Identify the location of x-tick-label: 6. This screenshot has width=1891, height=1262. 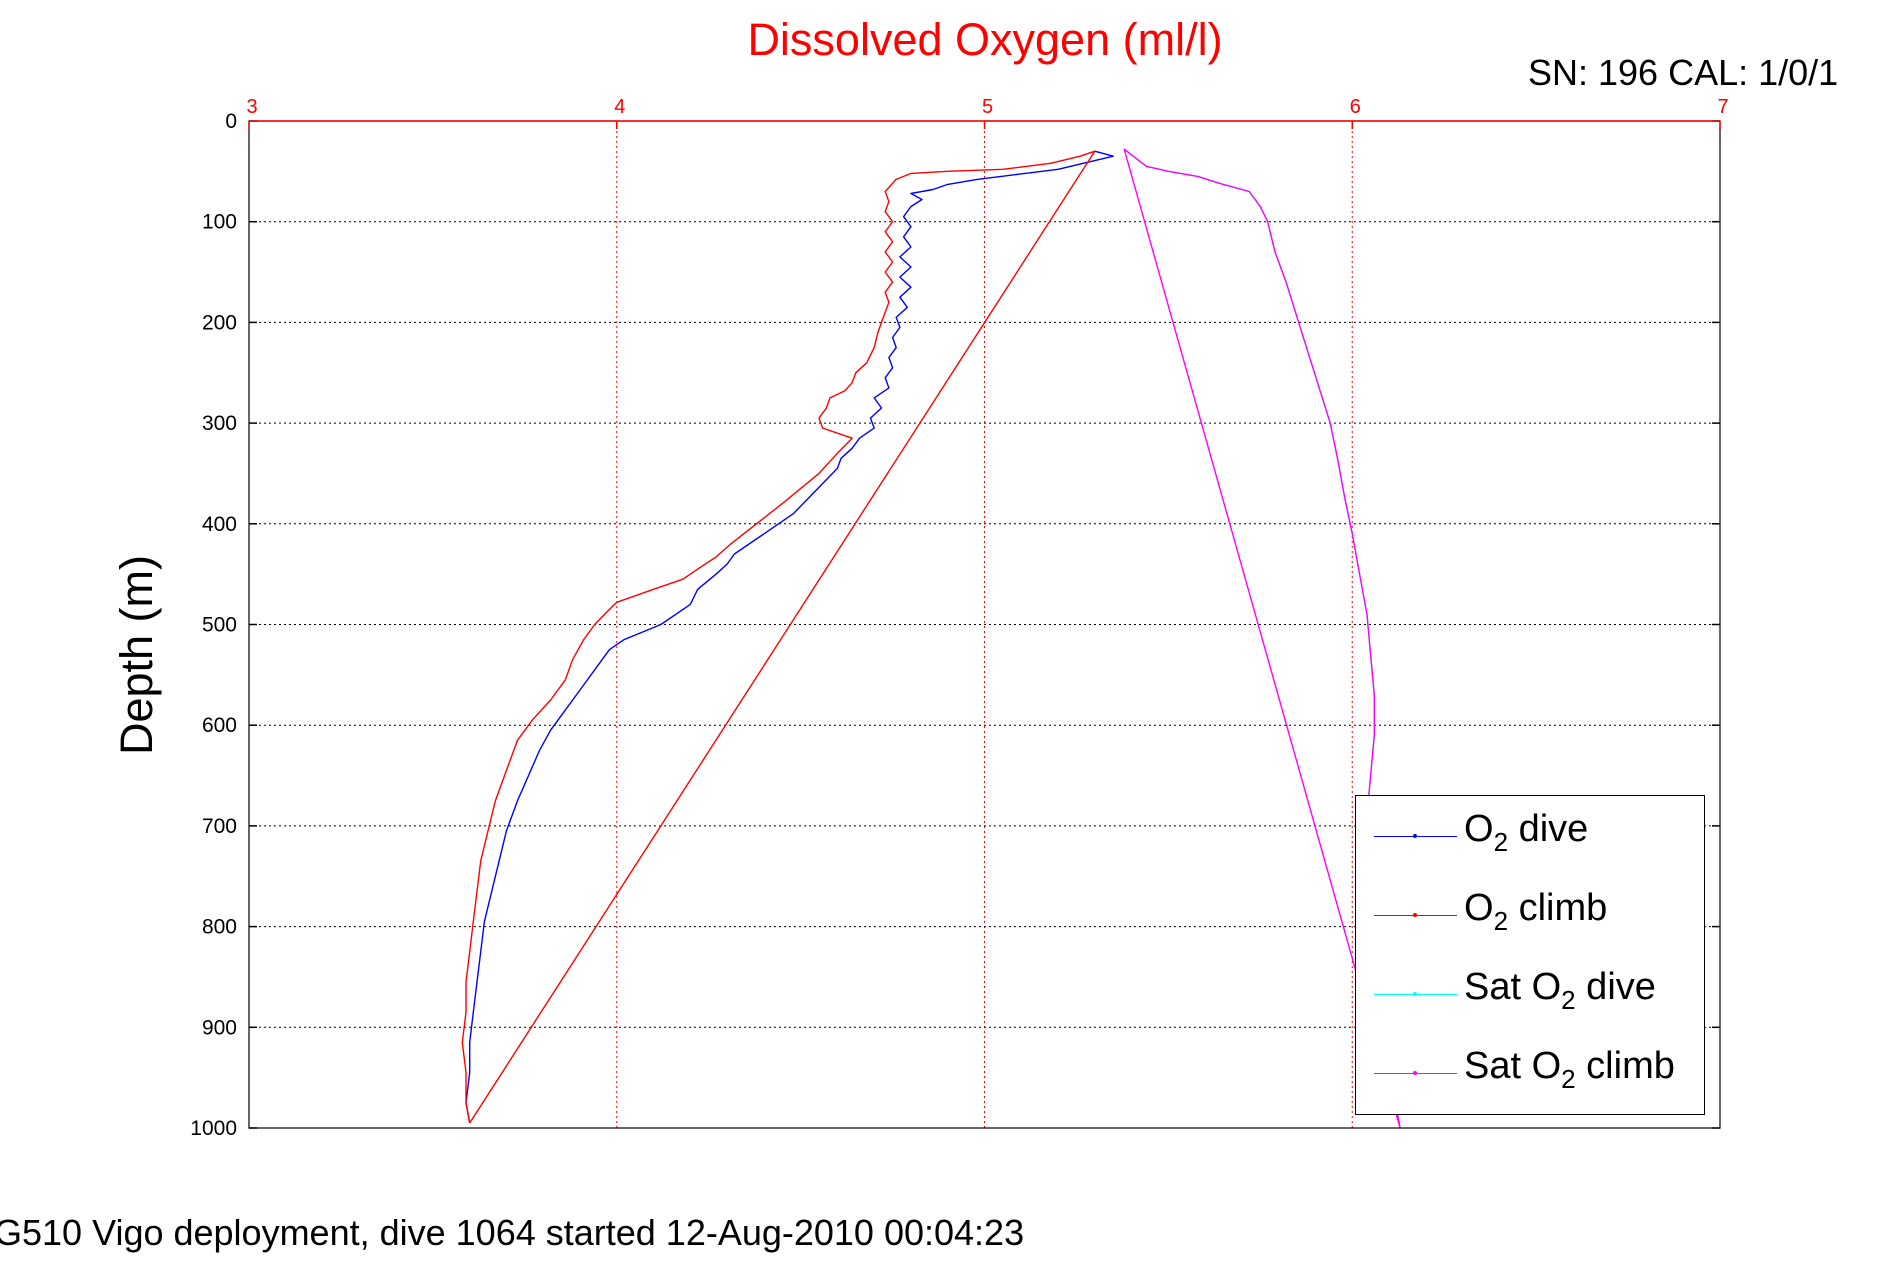
(1355, 107).